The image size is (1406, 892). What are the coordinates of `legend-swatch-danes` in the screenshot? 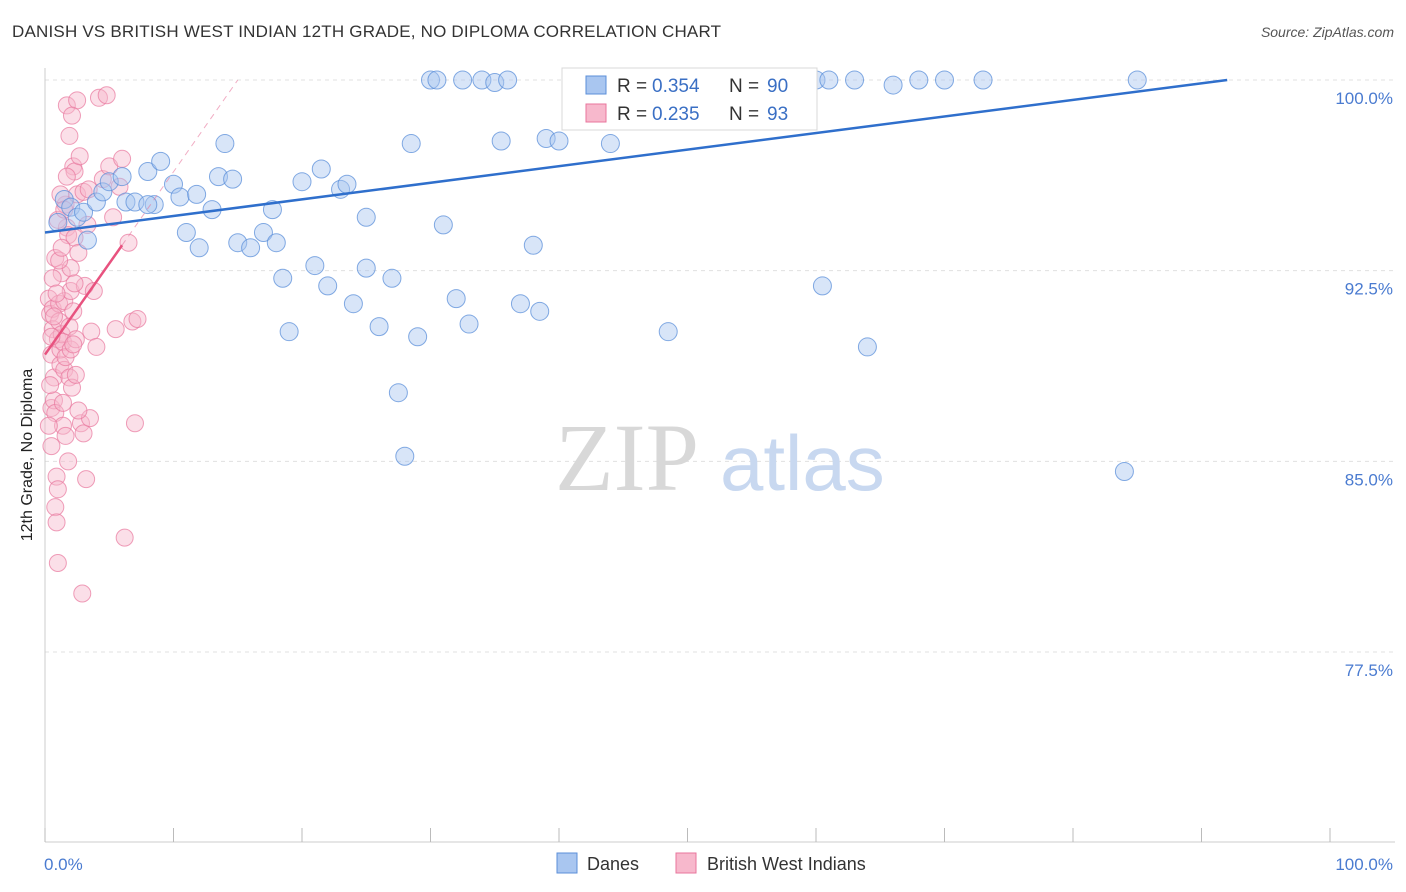 It's located at (596, 85).